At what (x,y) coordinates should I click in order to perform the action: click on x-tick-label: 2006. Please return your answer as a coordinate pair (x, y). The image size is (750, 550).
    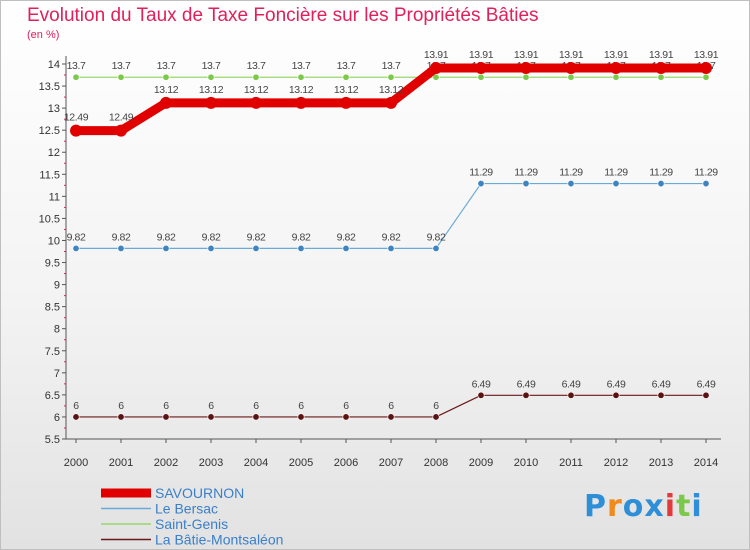
    Looking at the image, I should click on (346, 463).